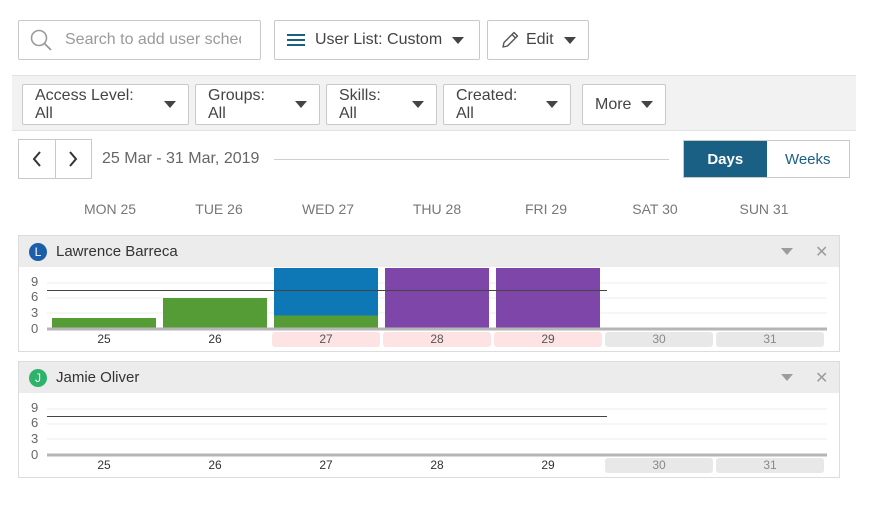 The height and width of the screenshot is (508, 869). What do you see at coordinates (41, 40) in the screenshot?
I see `search-icon` at bounding box center [41, 40].